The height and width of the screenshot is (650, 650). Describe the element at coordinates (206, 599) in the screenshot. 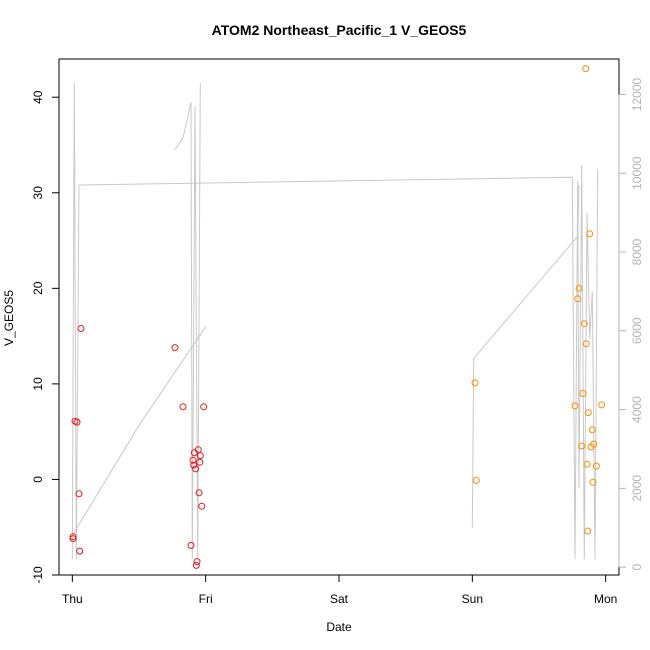

I see `x-tick-label: Fri` at that location.